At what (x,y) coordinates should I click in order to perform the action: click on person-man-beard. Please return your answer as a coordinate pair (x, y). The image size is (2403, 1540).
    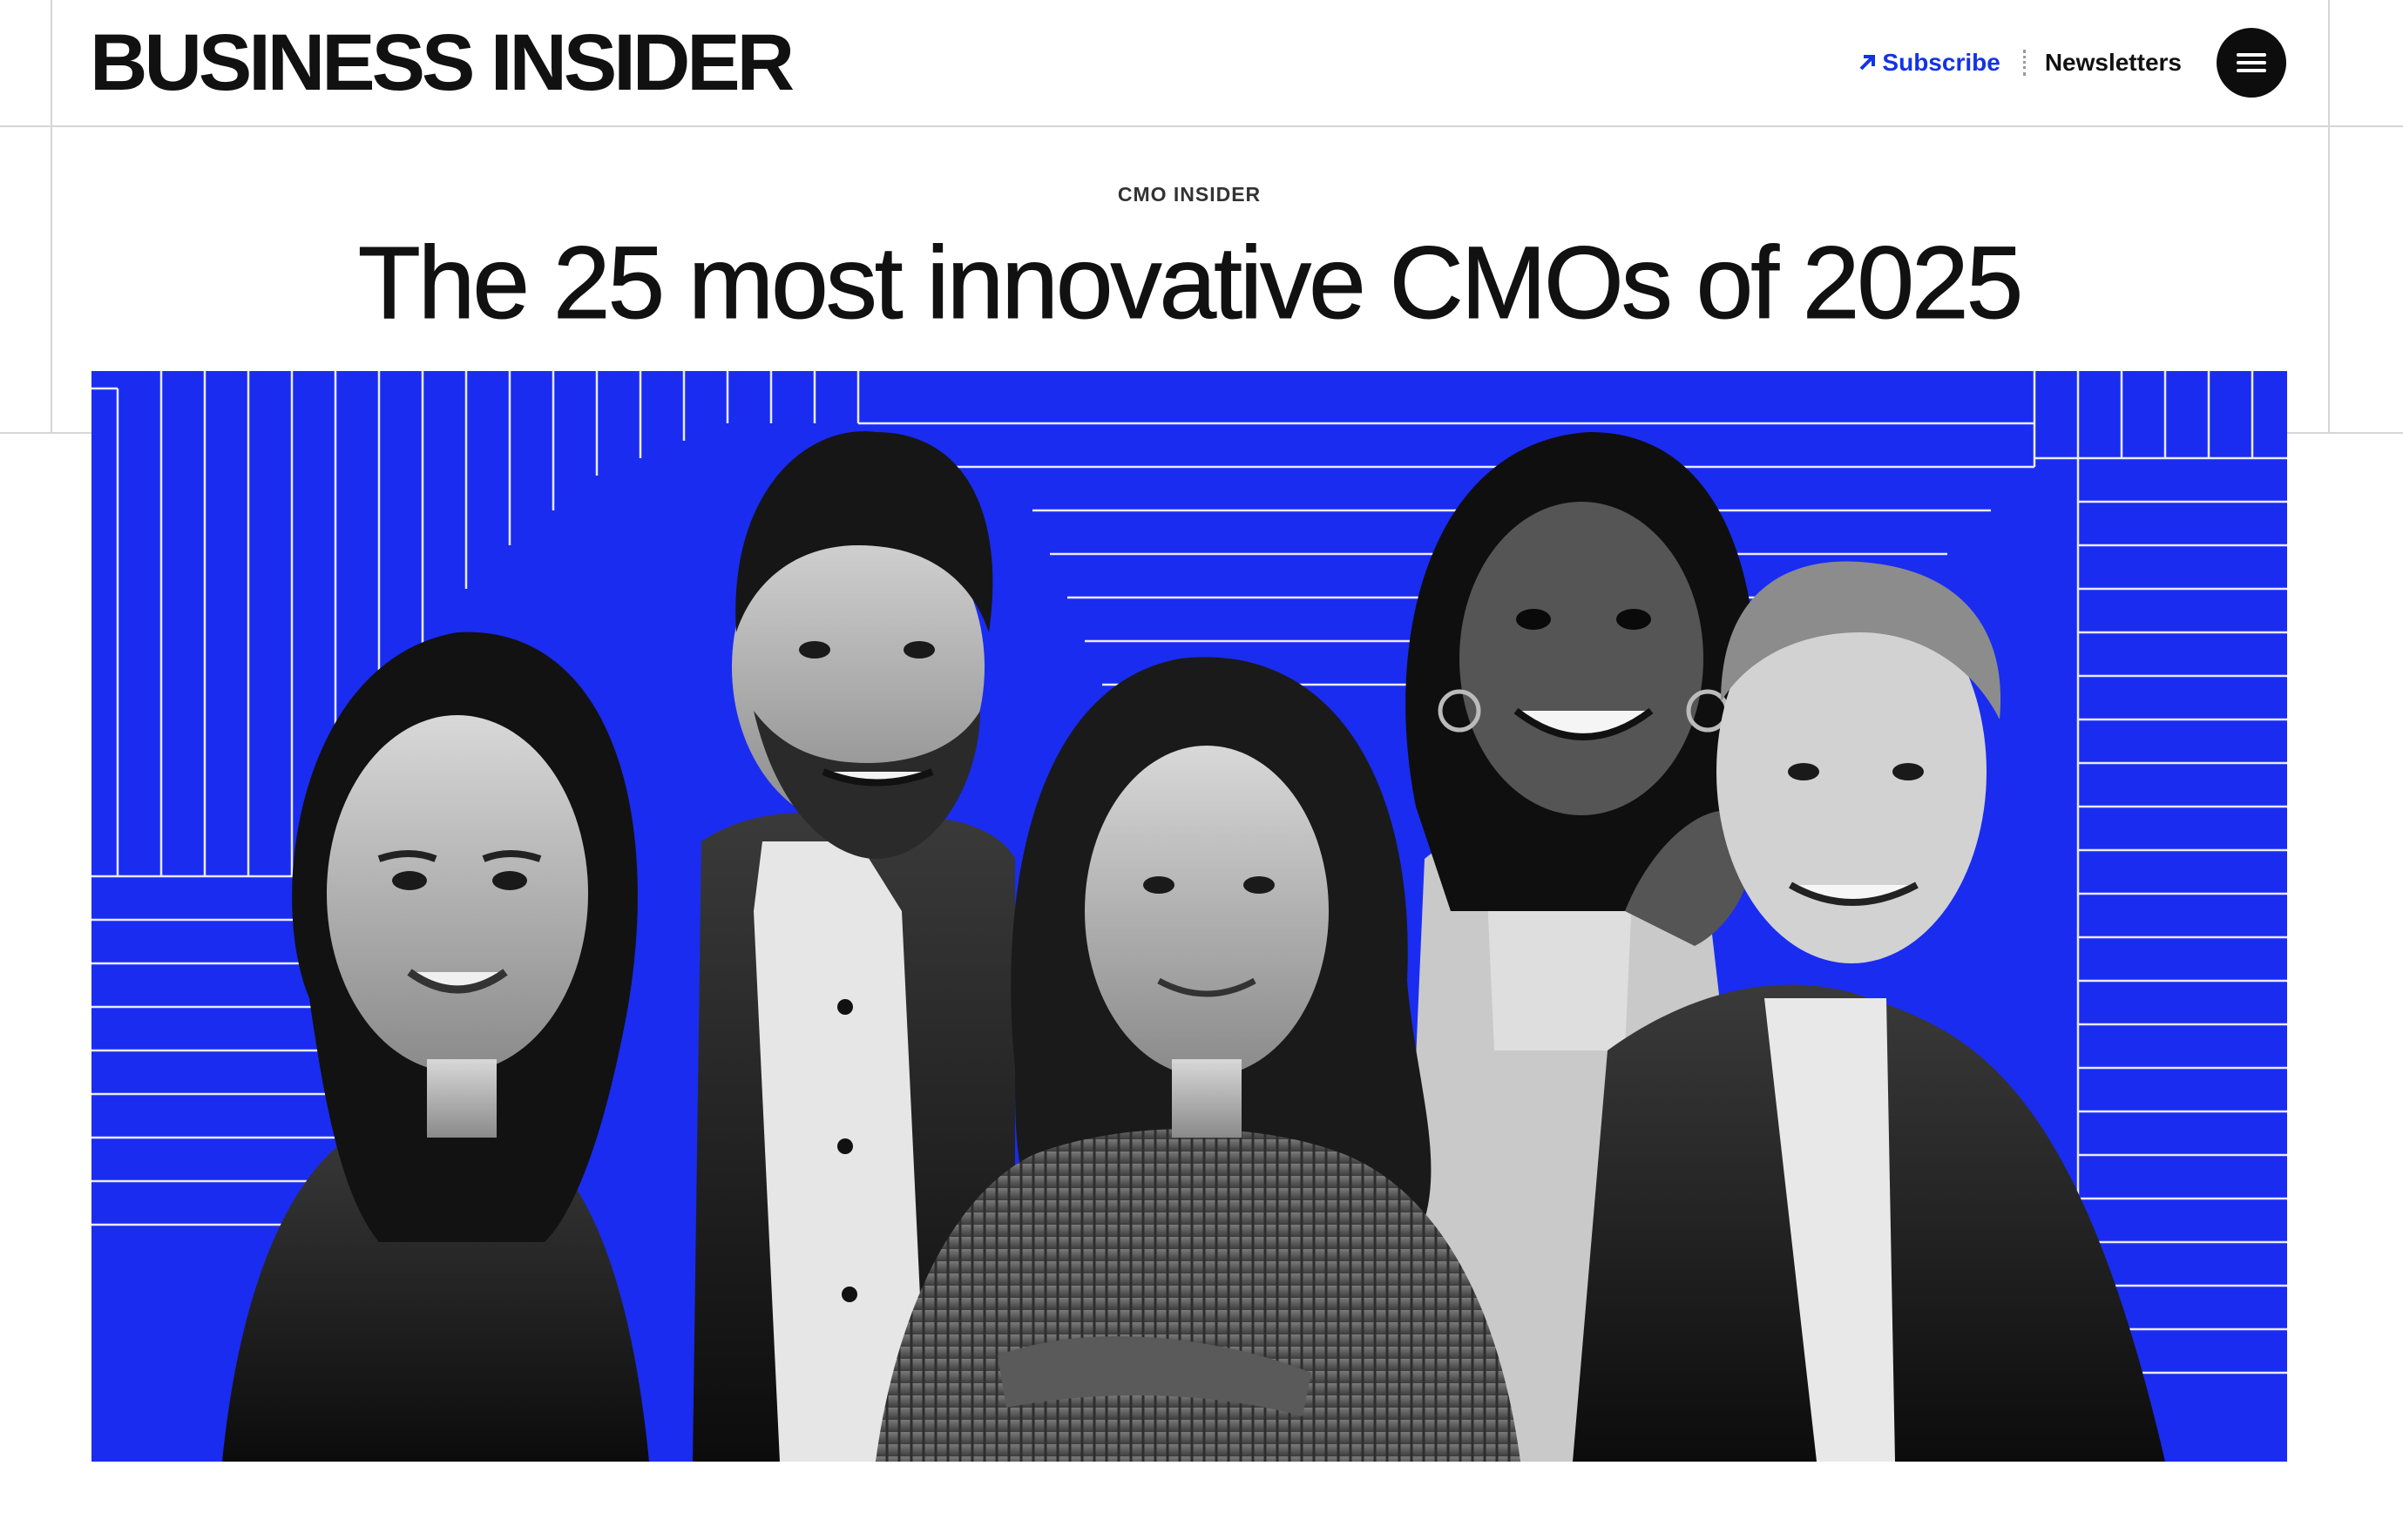
    Looking at the image, I should click on (854, 946).